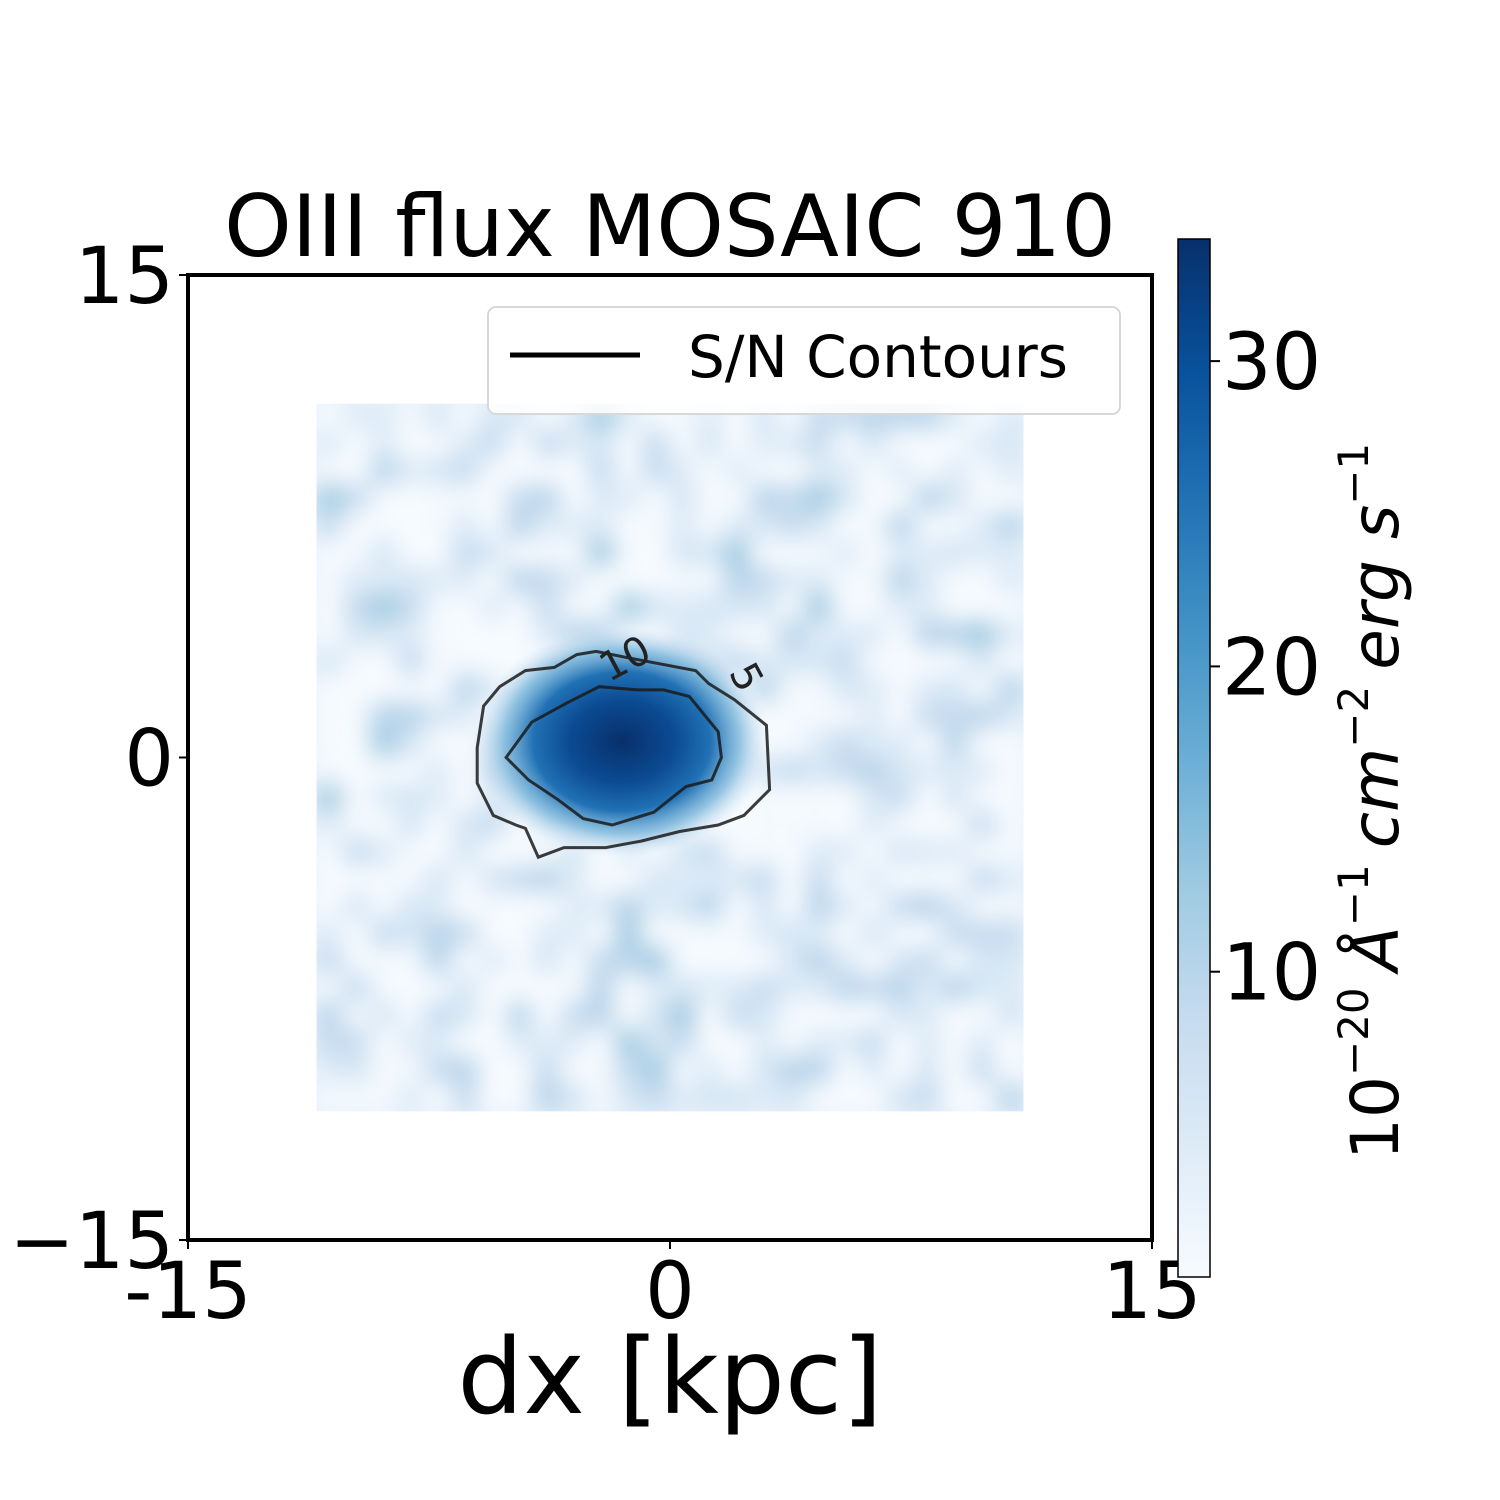 The image size is (1500, 1500). Describe the element at coordinates (149, 760) in the screenshot. I see `y-tick-label: 0` at that location.